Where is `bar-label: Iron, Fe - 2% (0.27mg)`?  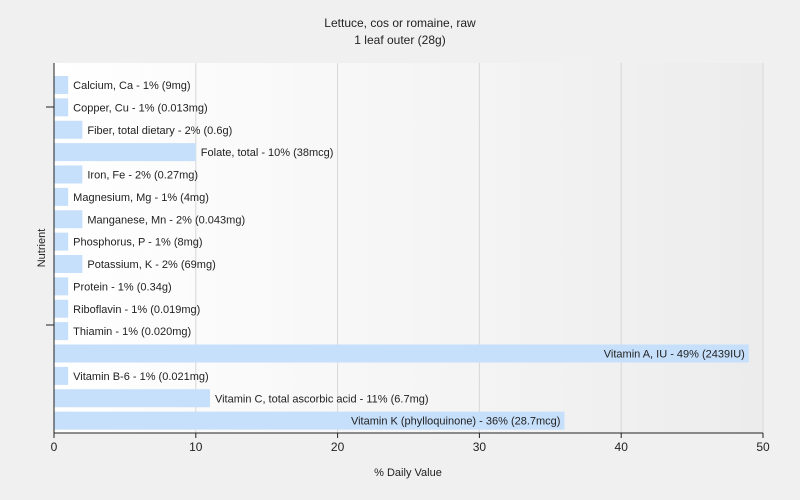
bar-label: Iron, Fe - 2% (0.27mg) is located at coordinates (142, 176).